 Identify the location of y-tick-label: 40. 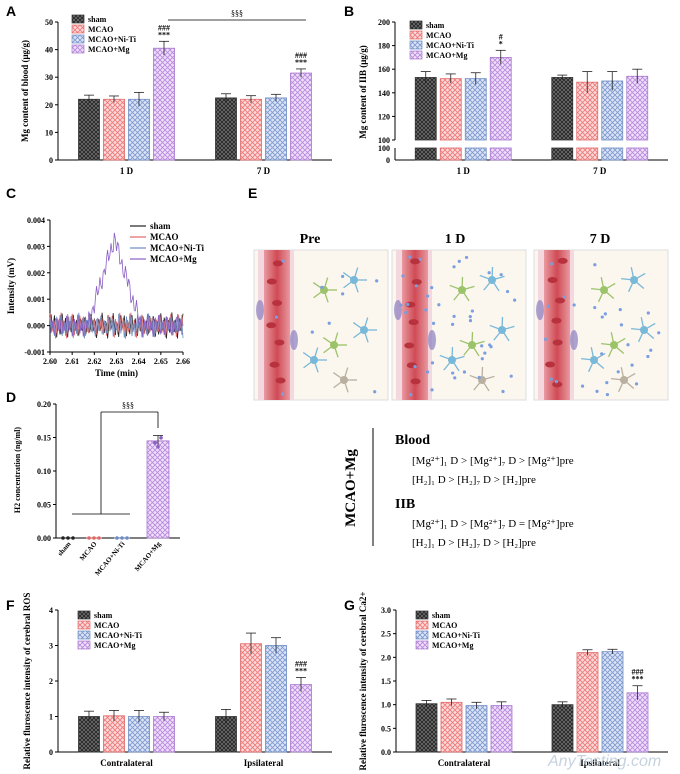
(49, 50).